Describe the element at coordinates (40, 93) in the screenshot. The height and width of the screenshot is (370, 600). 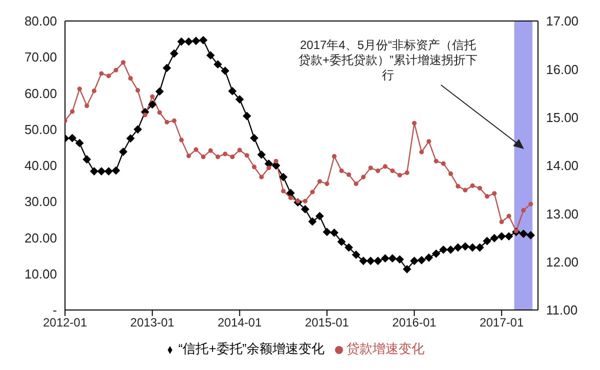
I see `y-tick-label: 60.00` at that location.